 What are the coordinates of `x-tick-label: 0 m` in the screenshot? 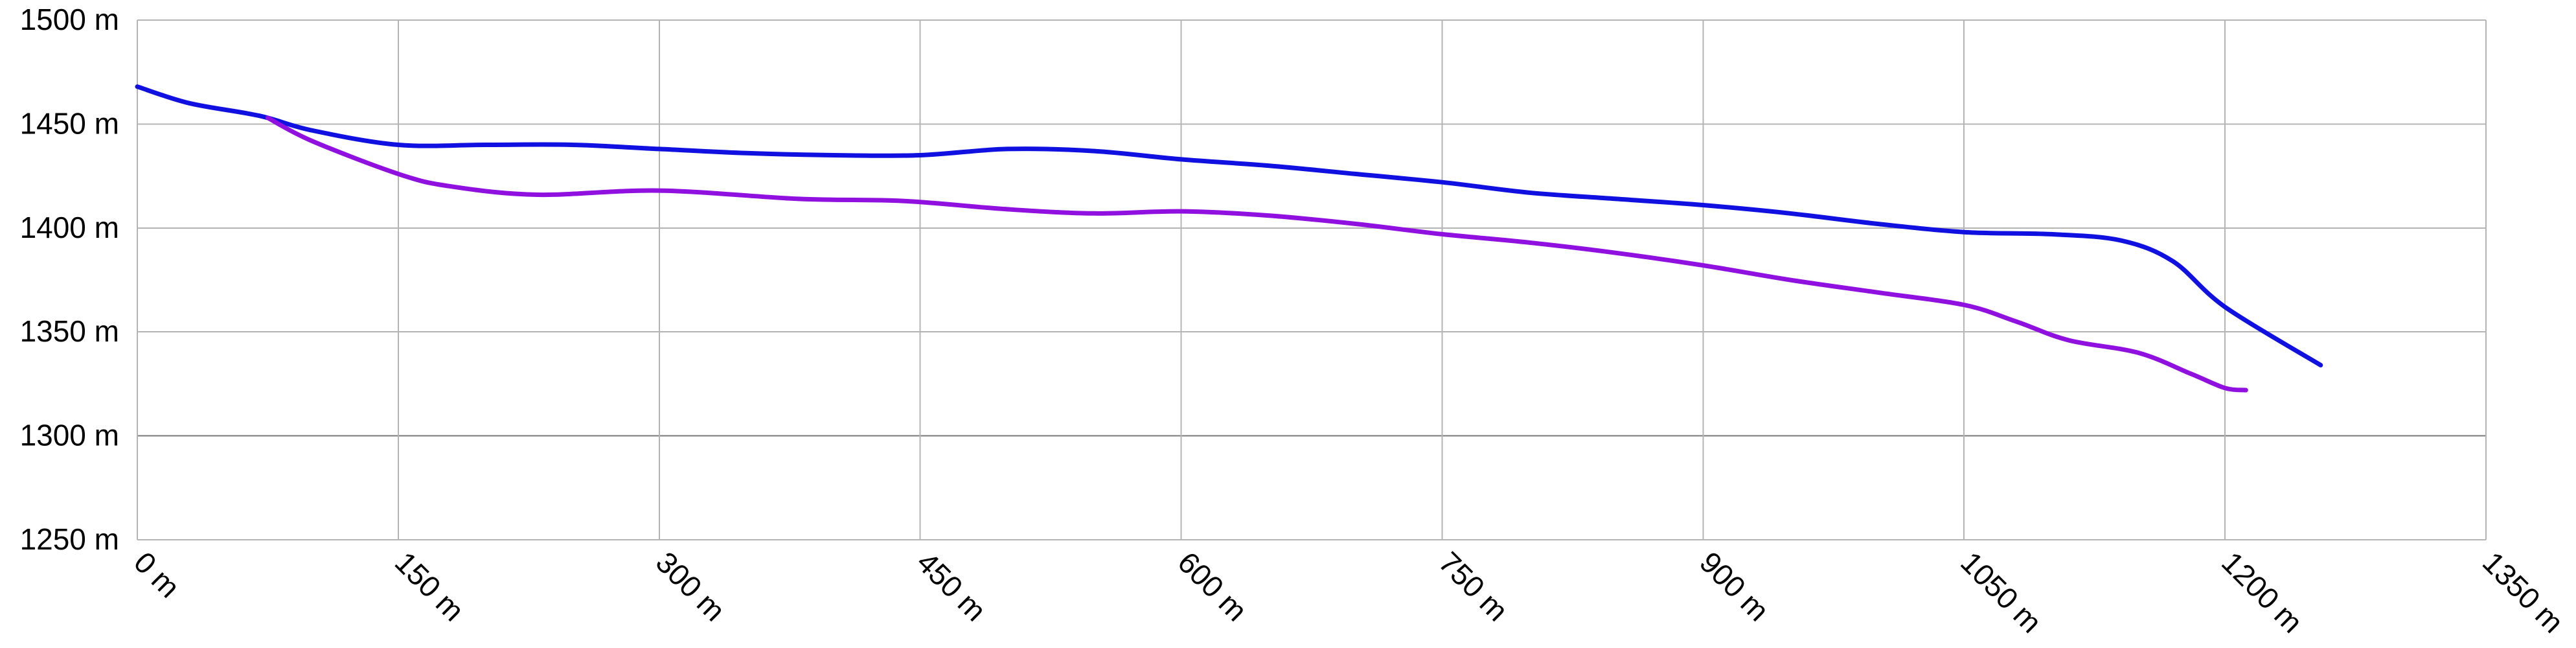 It's located at (158, 574).